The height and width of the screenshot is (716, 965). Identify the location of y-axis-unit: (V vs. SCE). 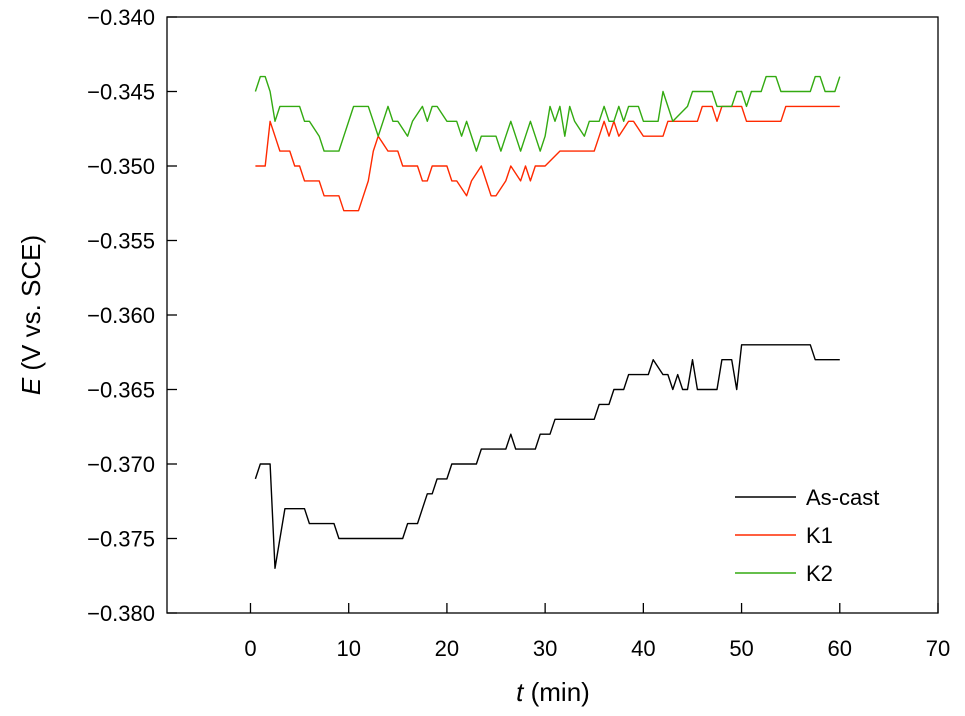
(31, 306).